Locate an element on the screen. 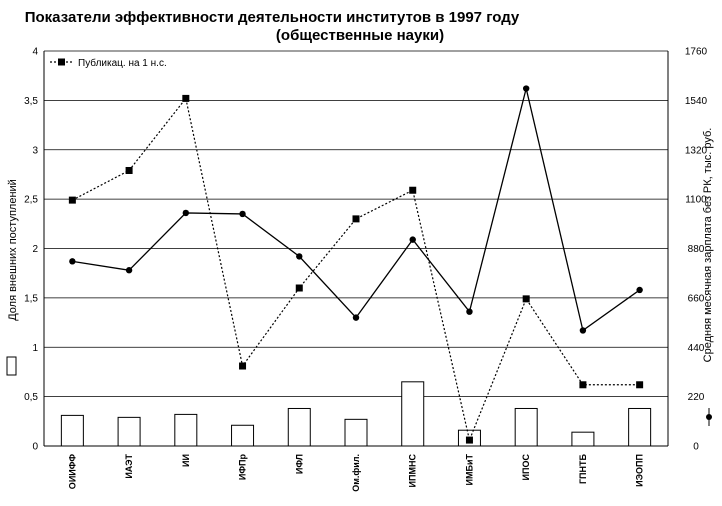 The image size is (722, 506). right-tick-label: 220 is located at coordinates (696, 397).